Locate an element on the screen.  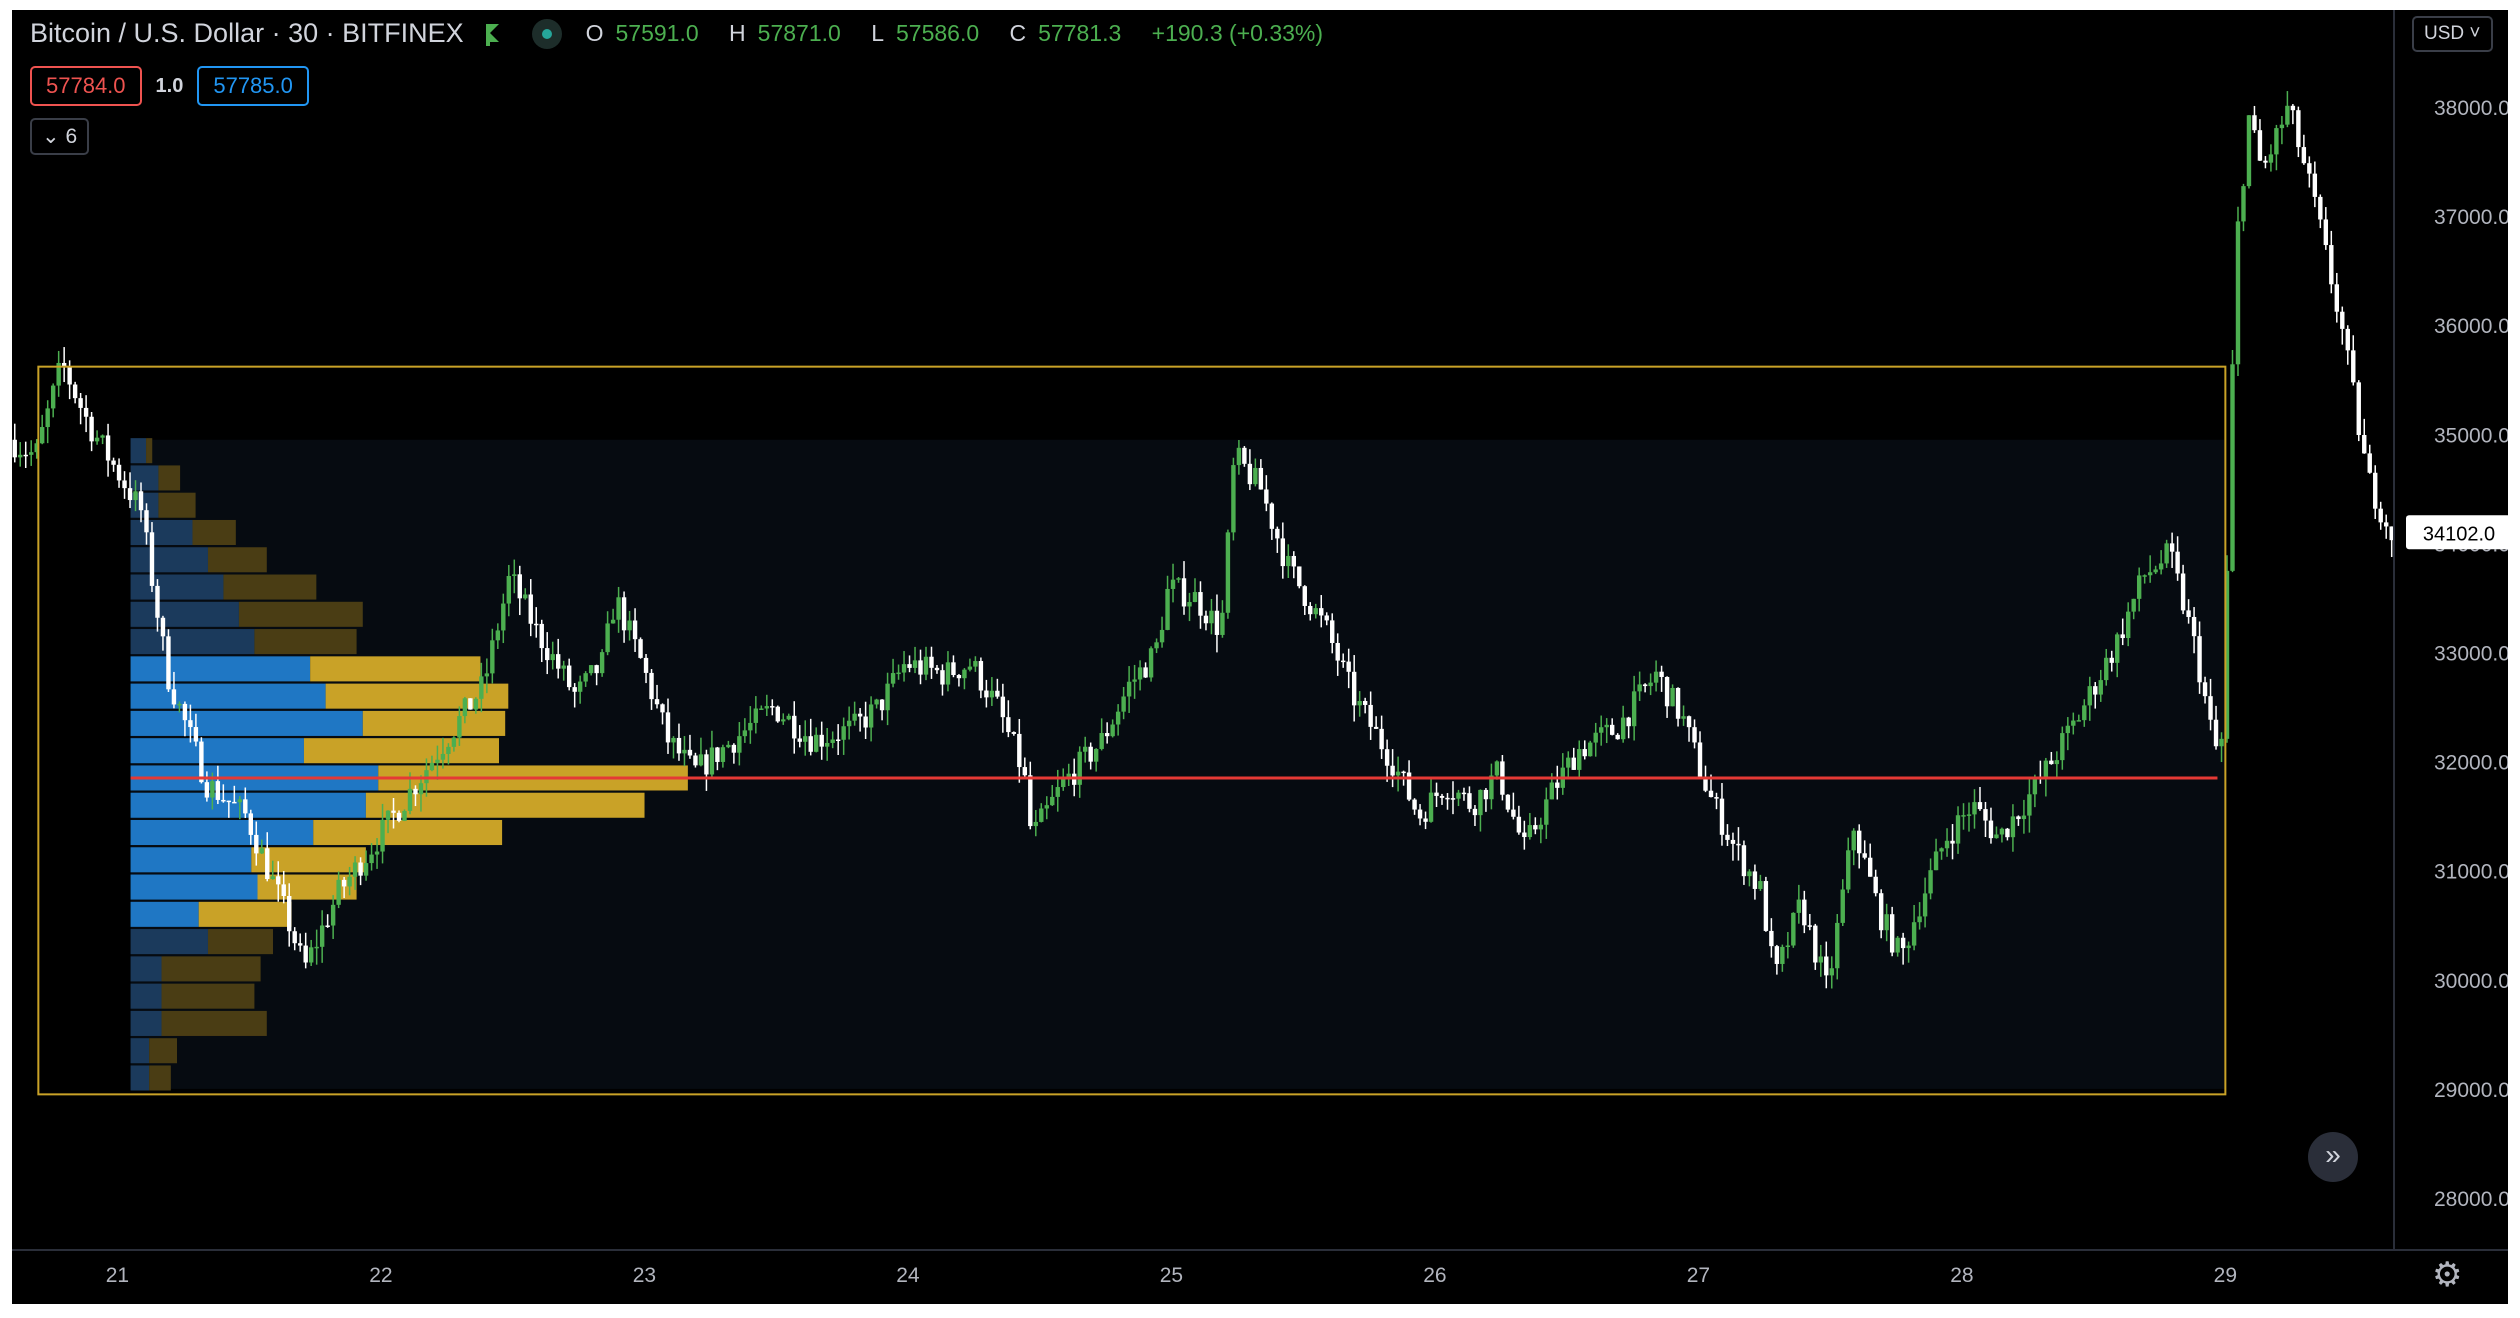
time-axis-panel is located at coordinates (1260, 1277).